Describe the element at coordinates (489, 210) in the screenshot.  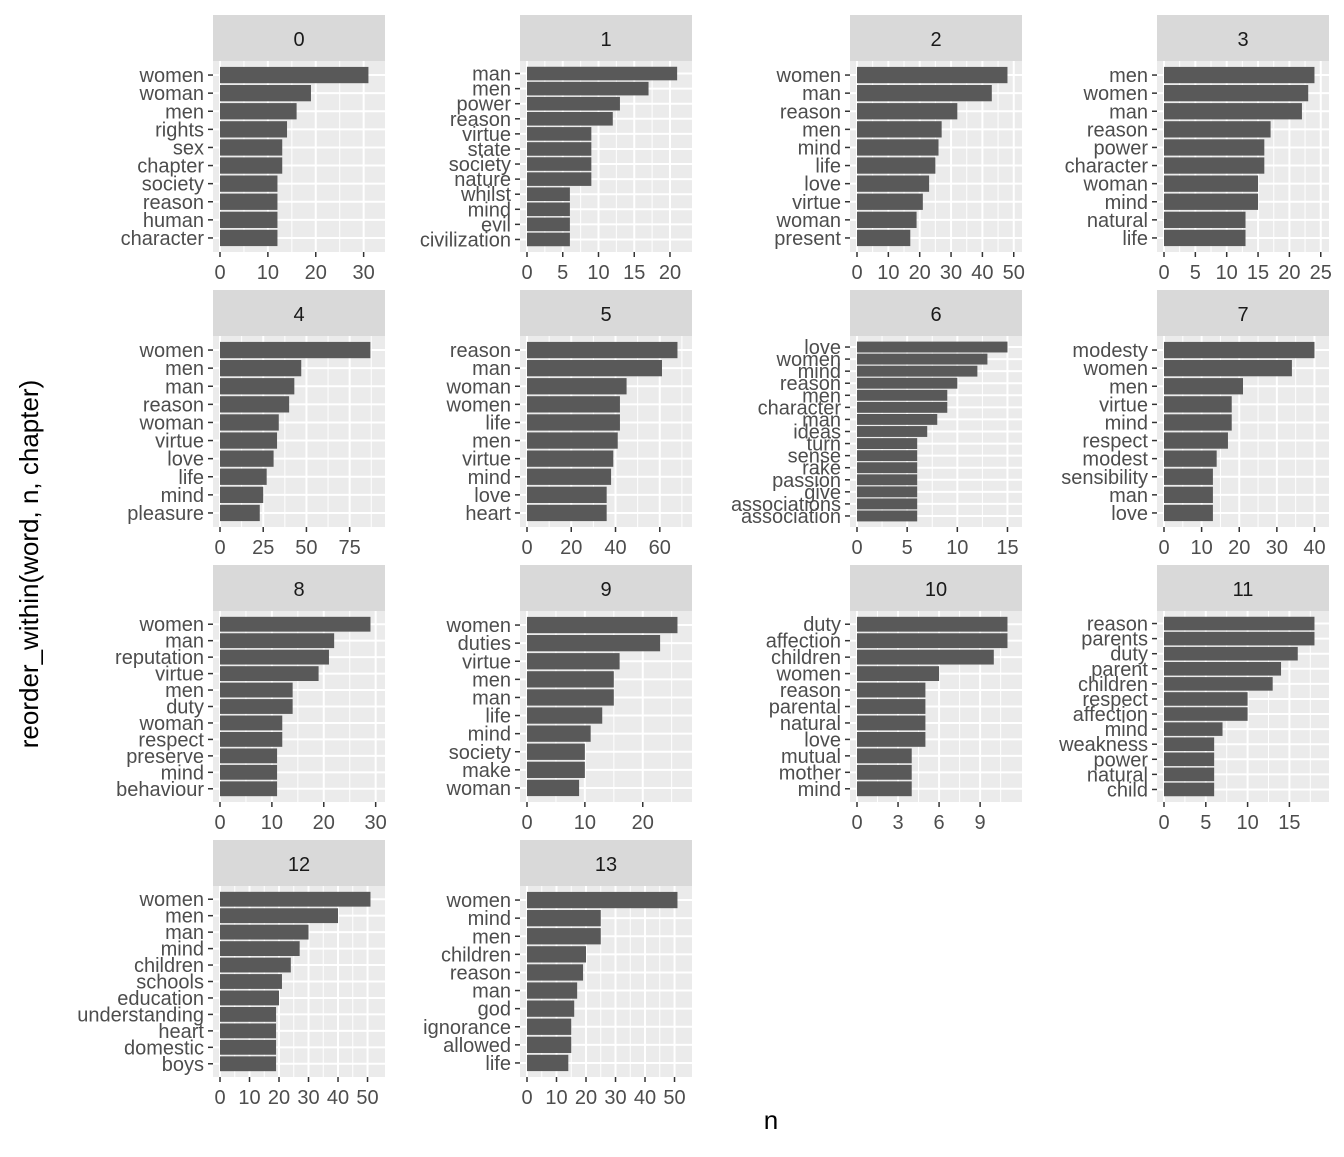
I see `category-label: mind` at that location.